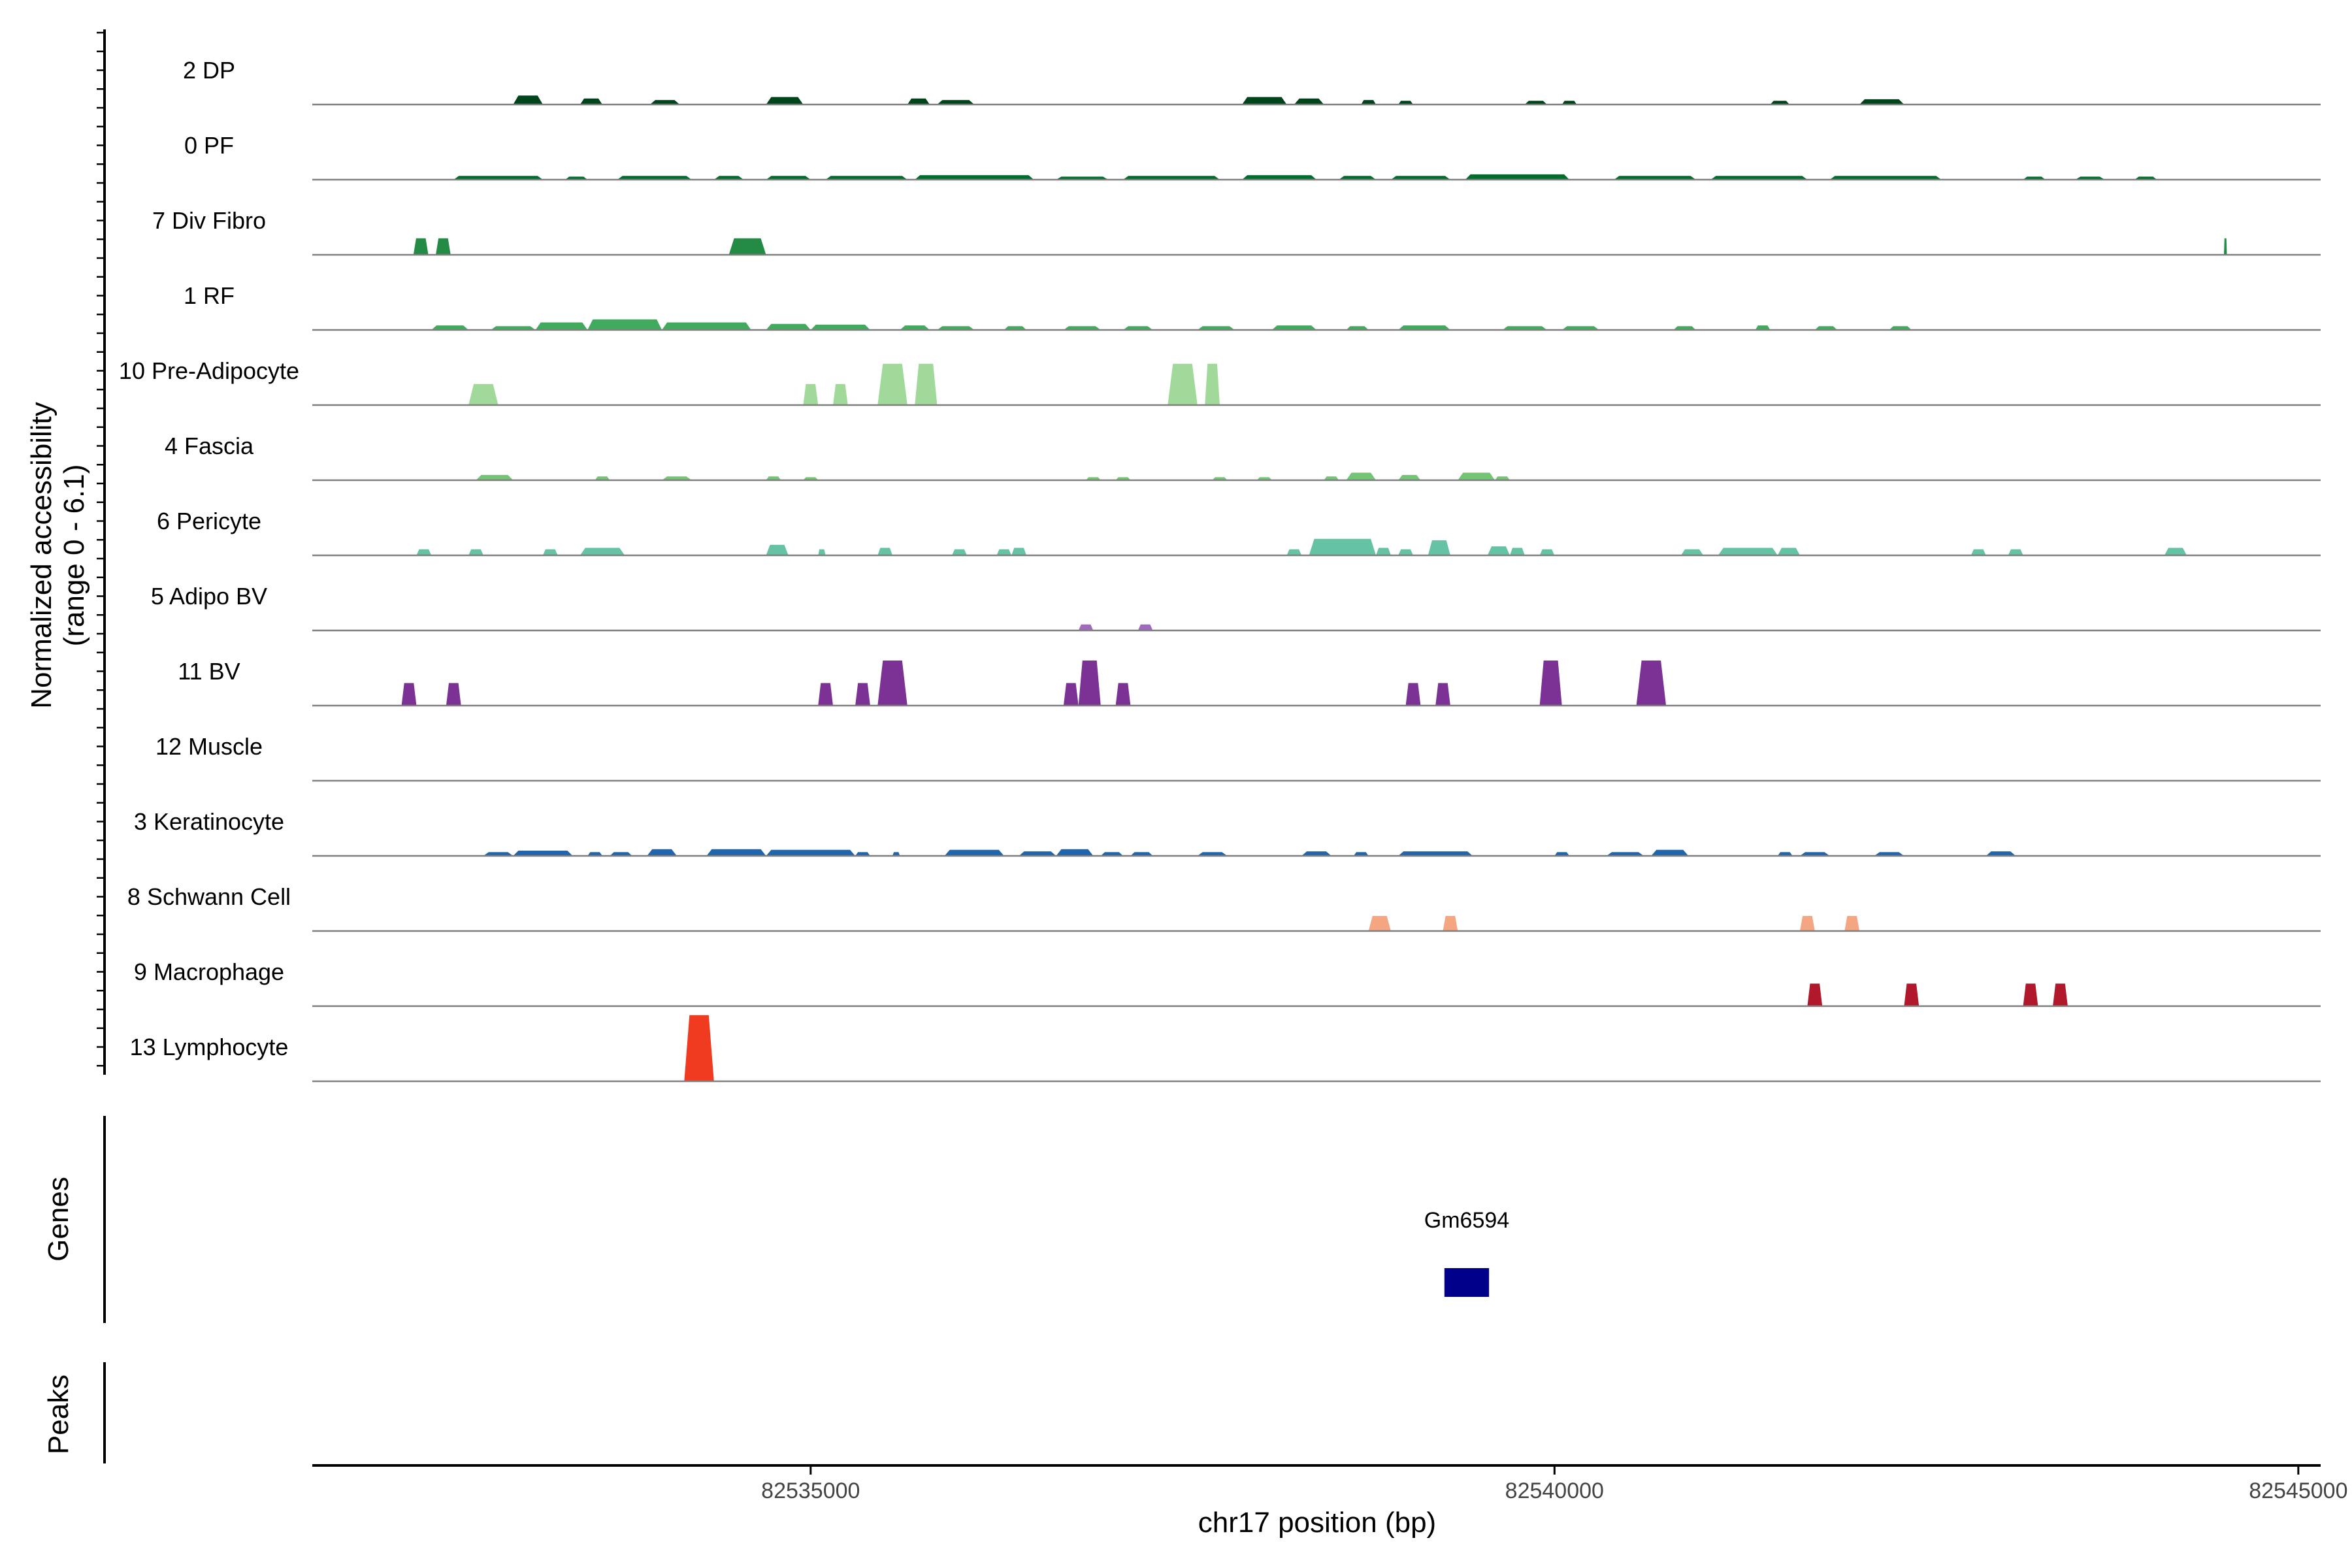 The image size is (2352, 1568). I want to click on track-label: 2 DP, so click(209, 70).